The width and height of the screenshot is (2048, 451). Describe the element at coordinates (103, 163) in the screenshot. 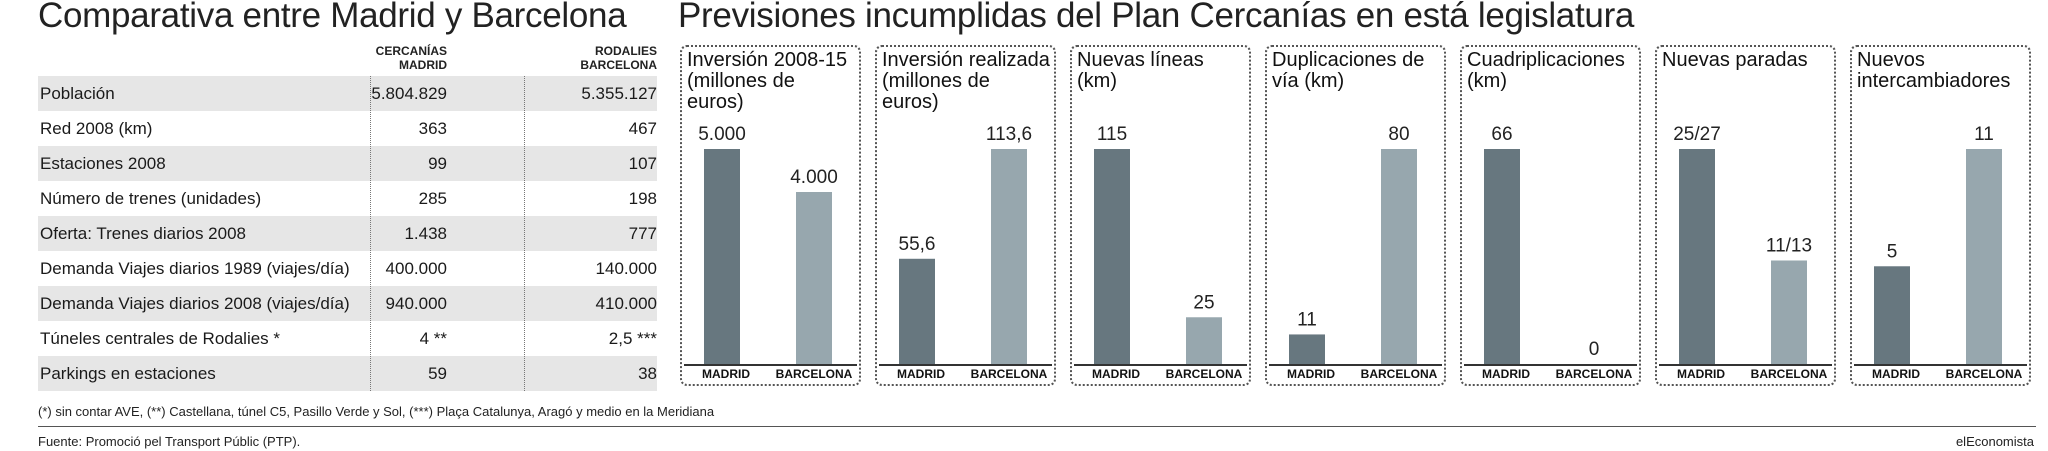

I see `row-label: Estaciones 2008` at that location.